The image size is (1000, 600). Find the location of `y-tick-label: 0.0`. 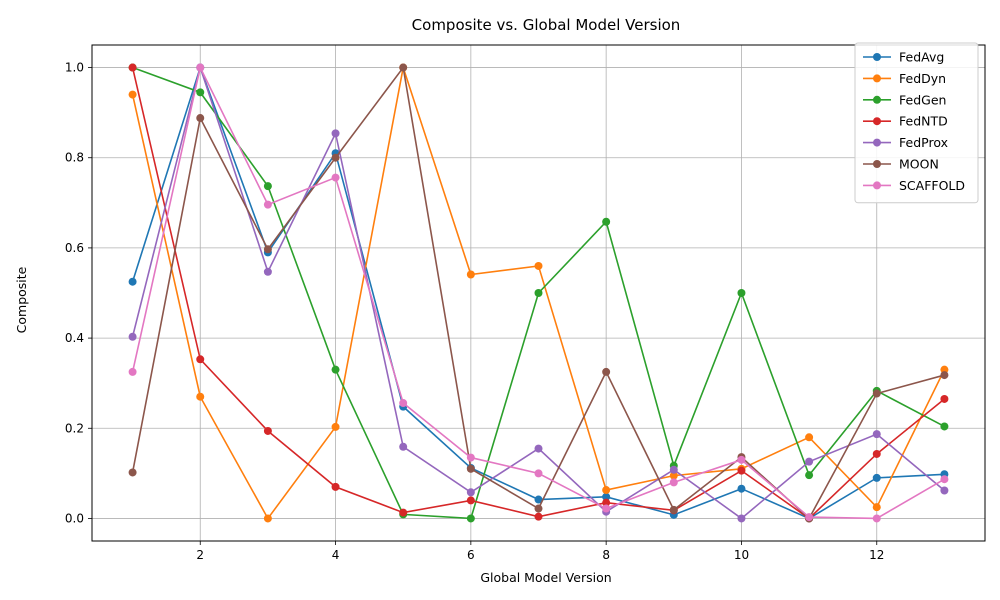

y-tick-label: 0.0 is located at coordinates (74, 518).